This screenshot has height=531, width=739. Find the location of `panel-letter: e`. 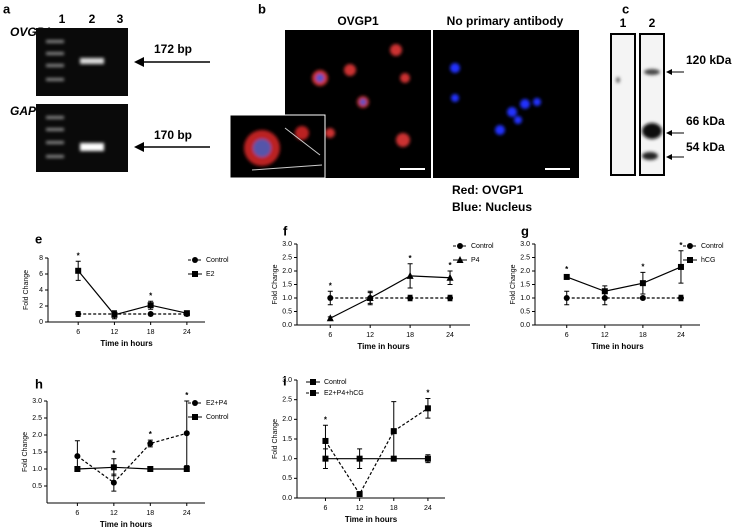

panel-letter: e is located at coordinates (38, 238).